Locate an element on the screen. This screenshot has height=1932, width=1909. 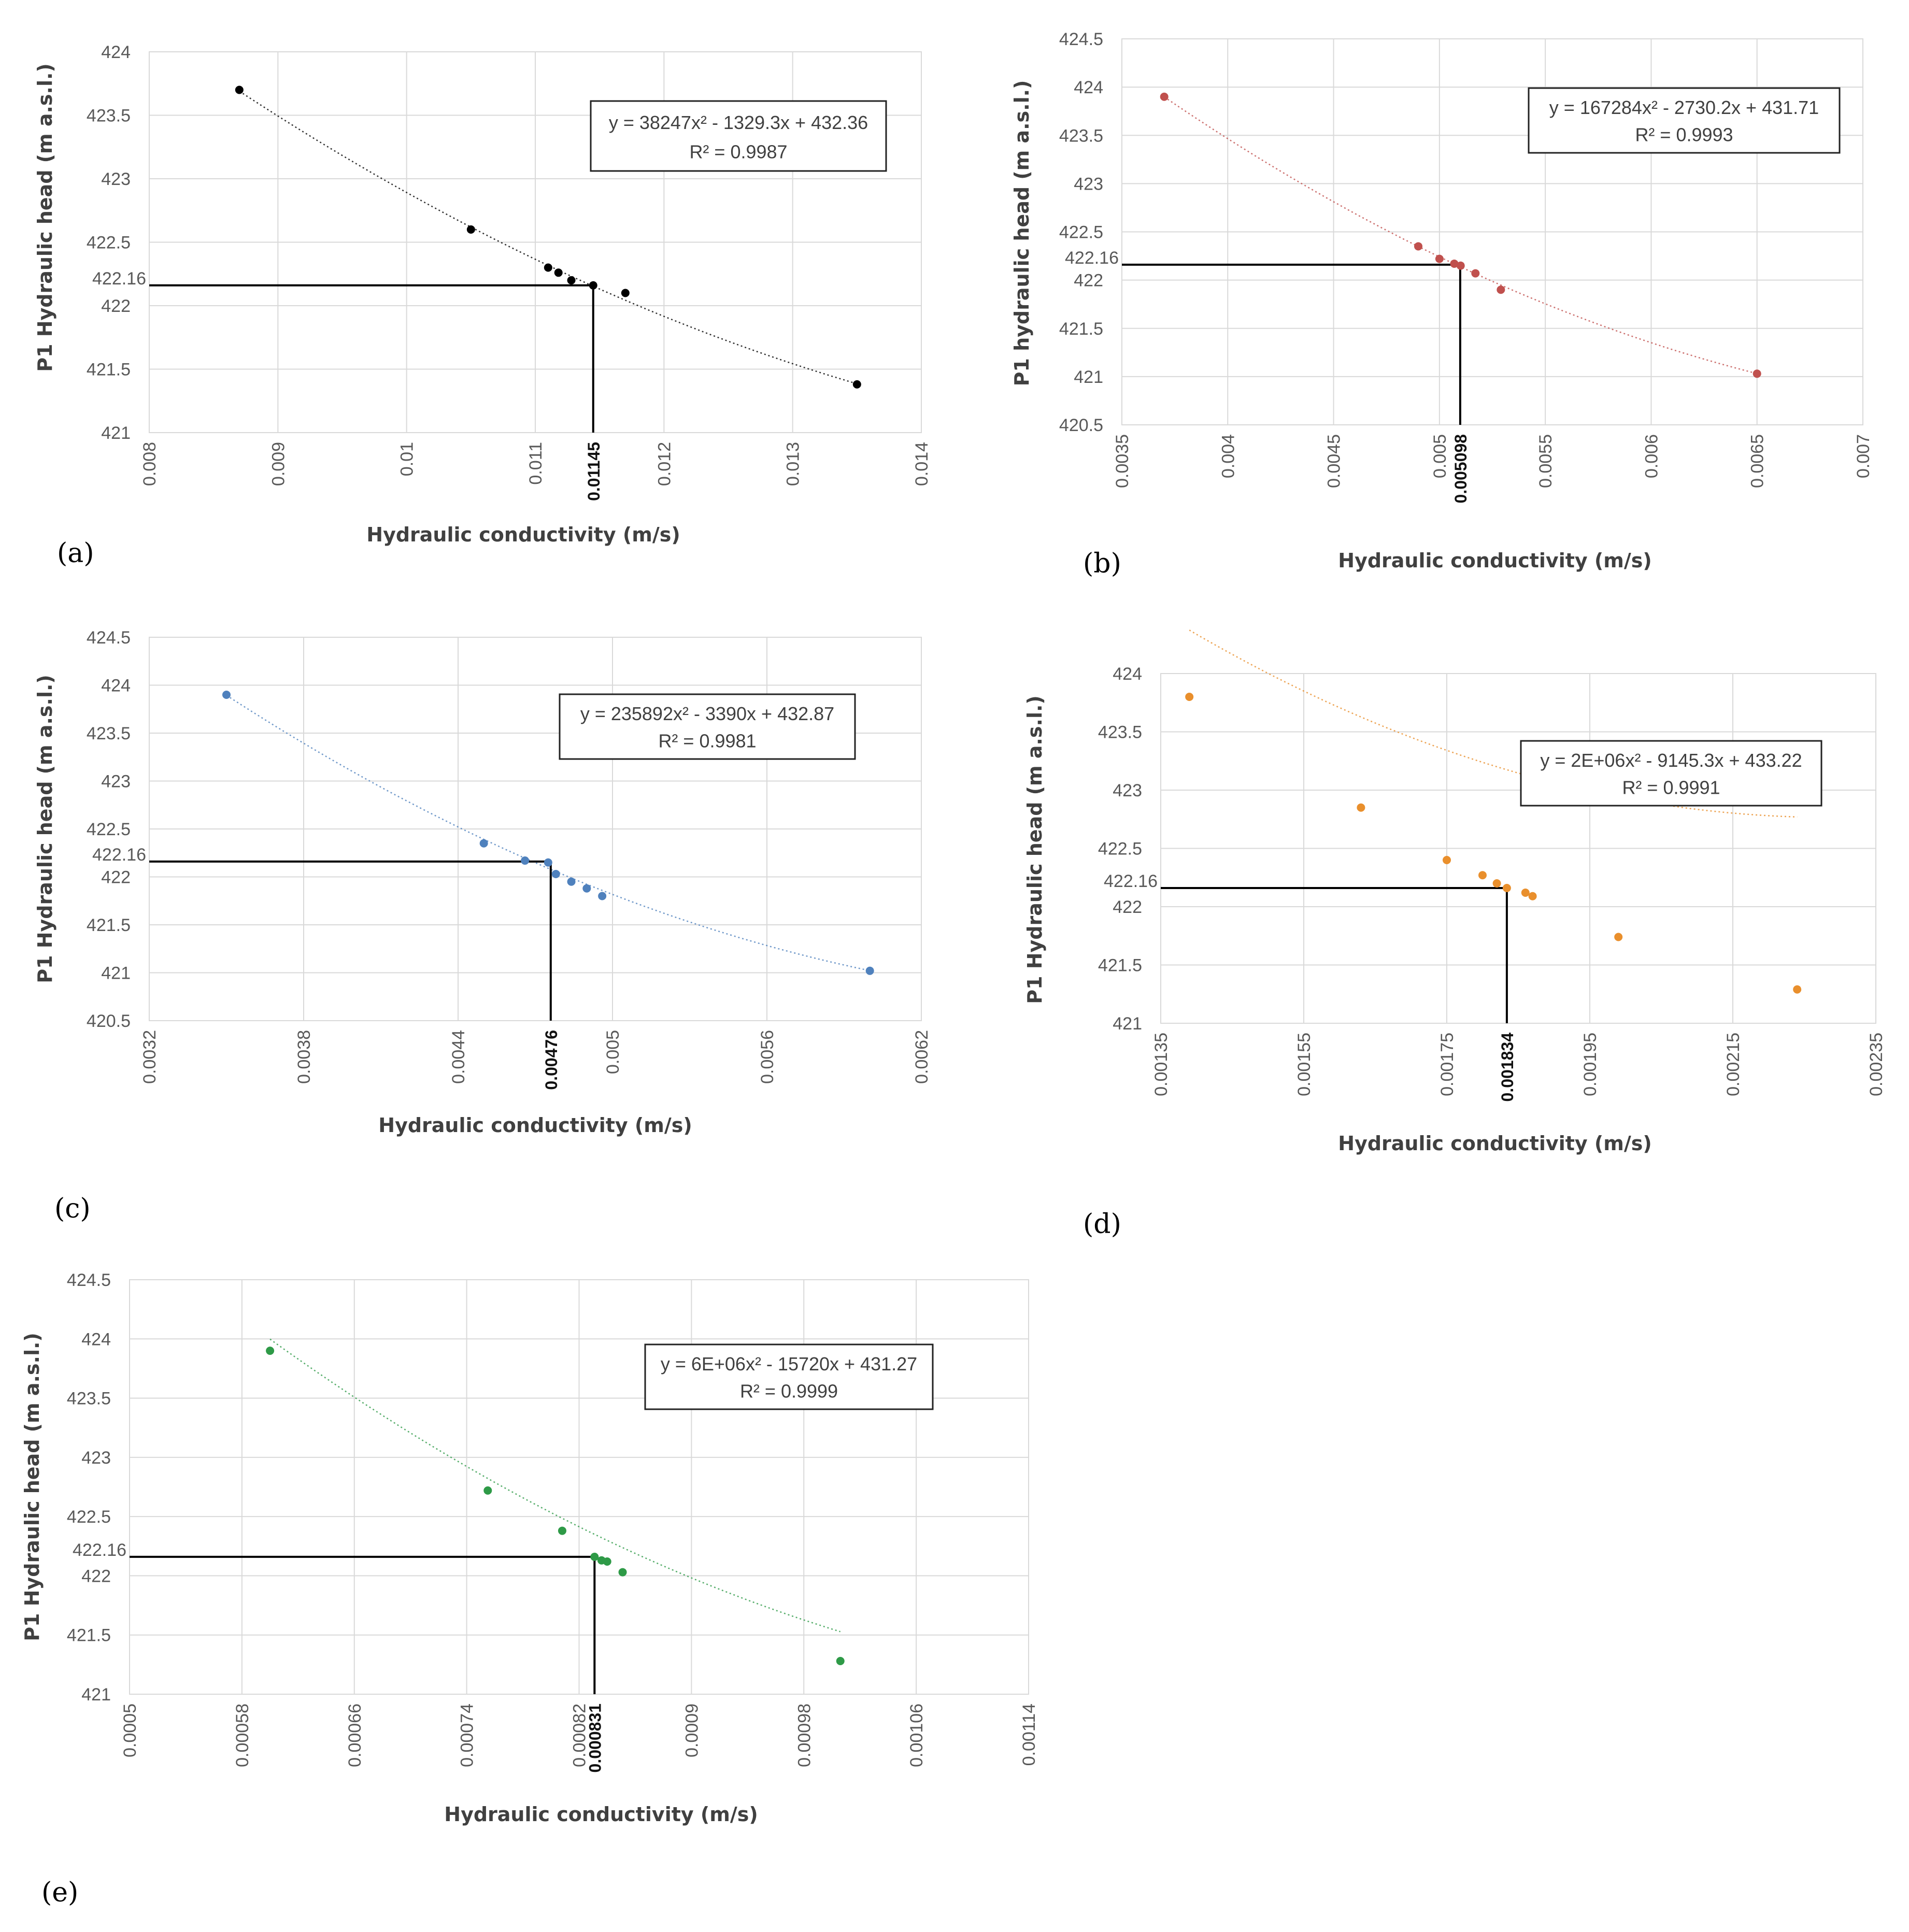
marker-x-label: 0.001834 is located at coordinates (1507, 1067).